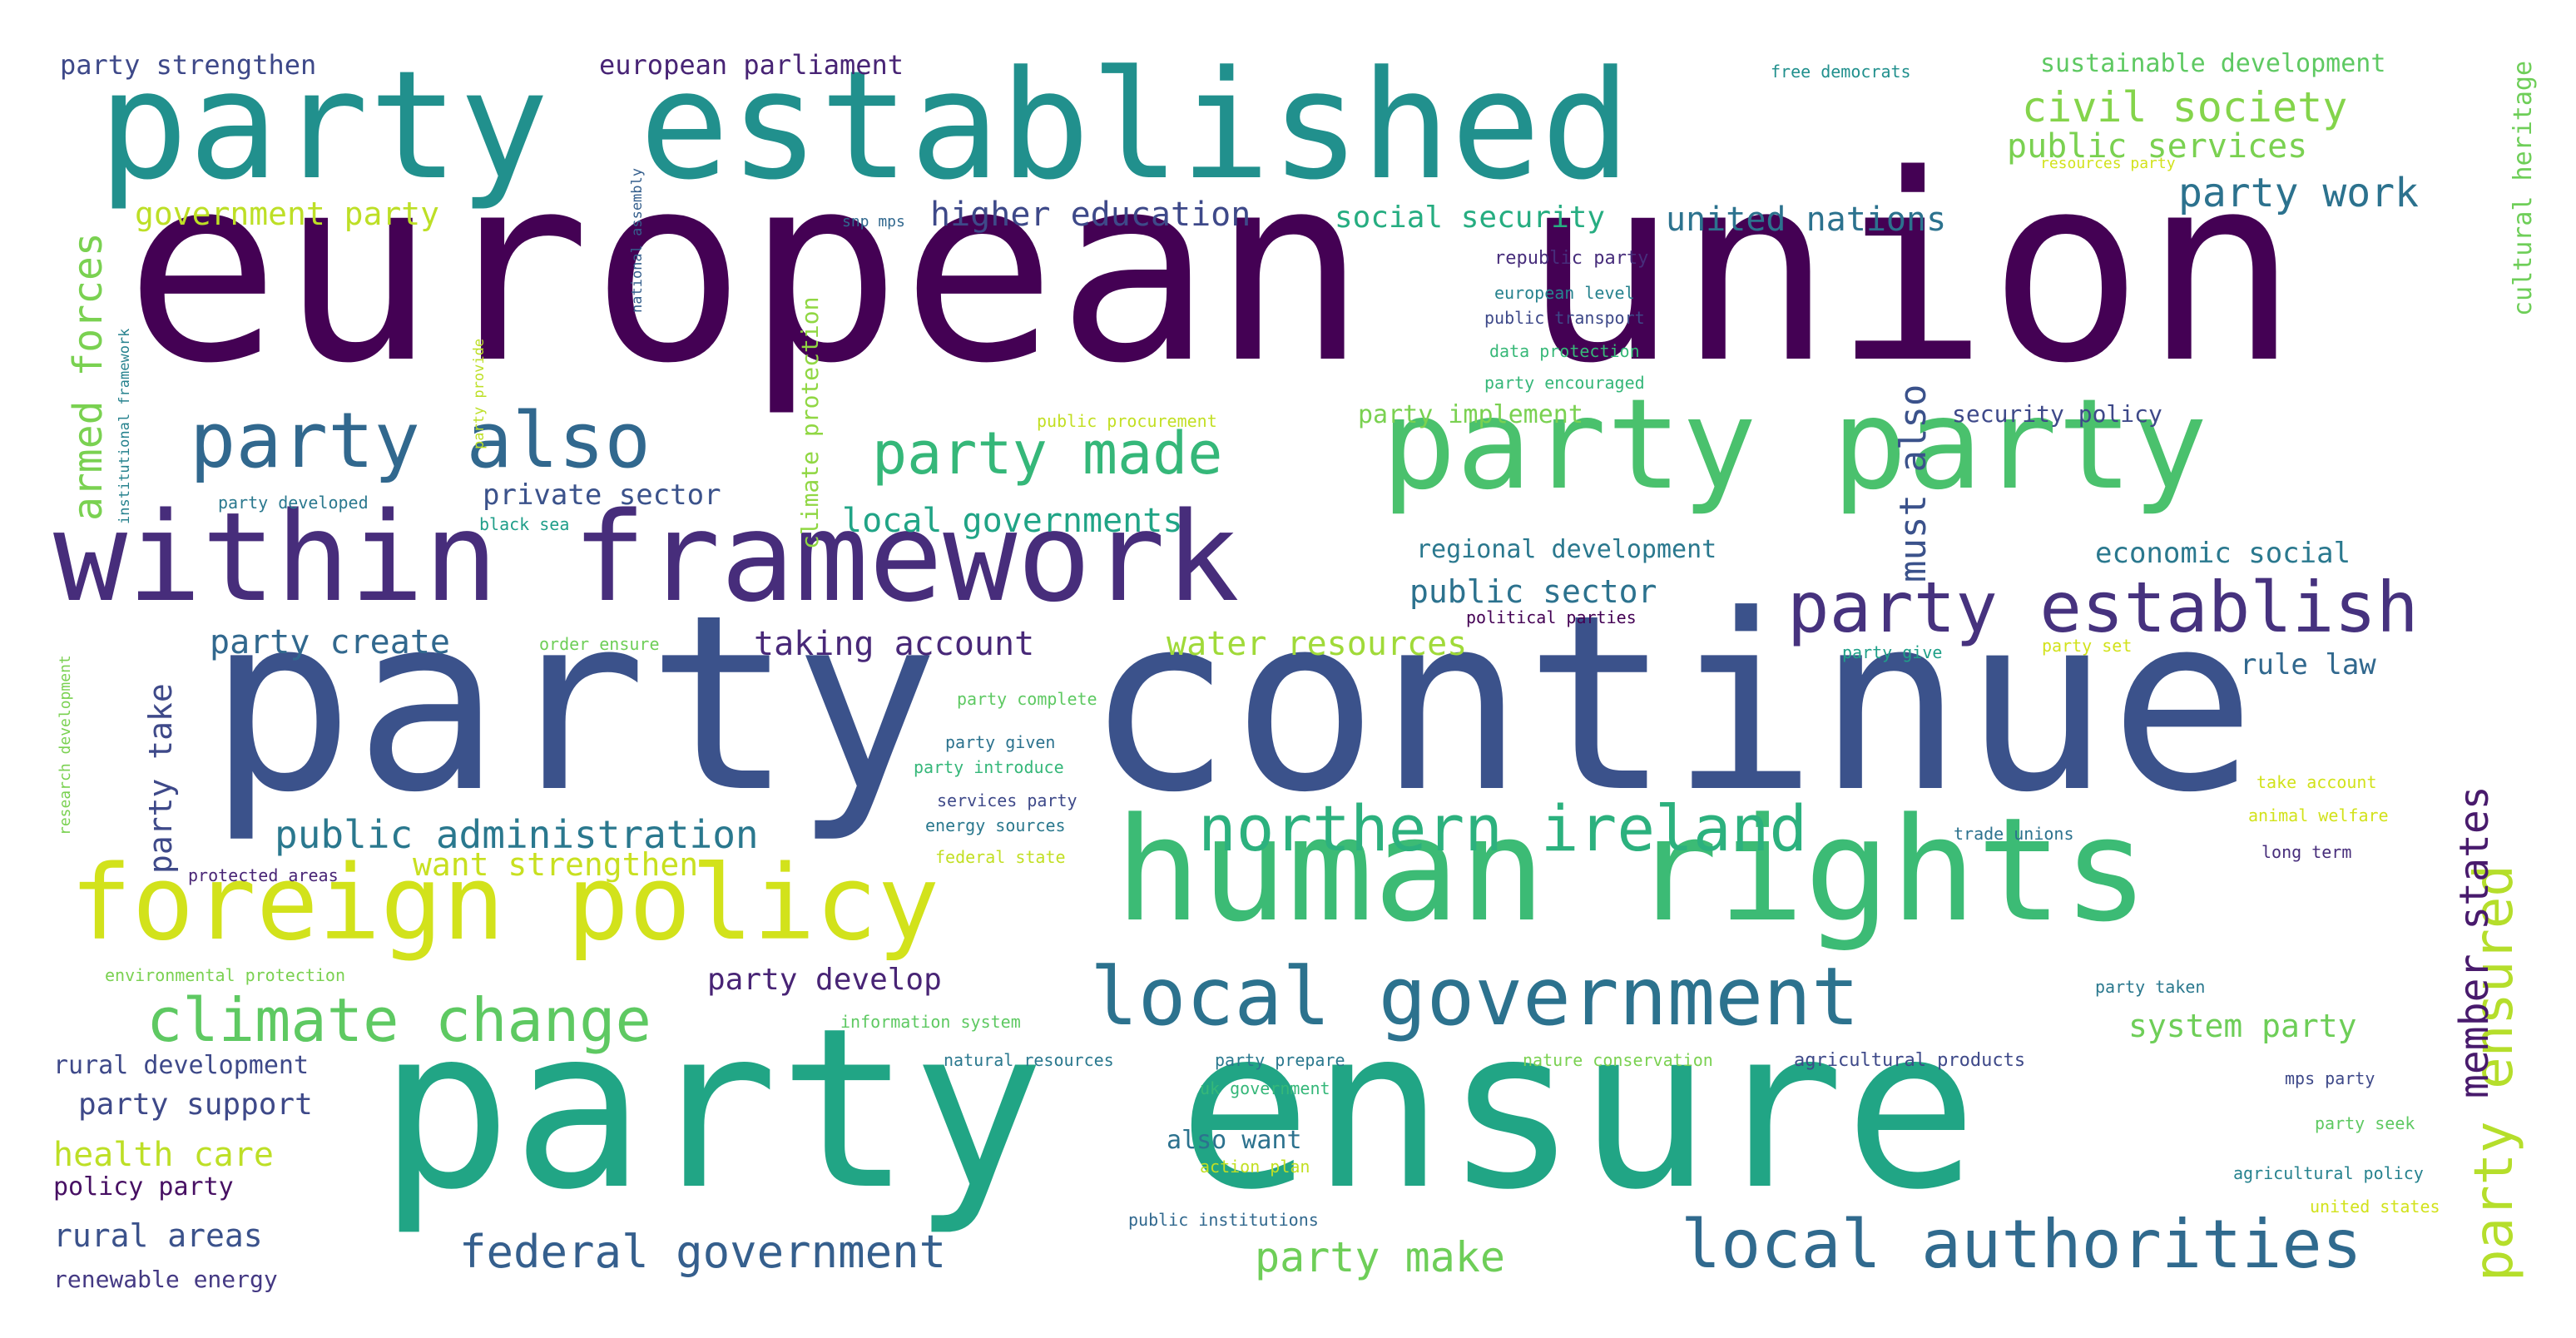 This screenshot has height=1338, width=2576. I want to click on word-cloud-word: natural resources, so click(1029, 1060).